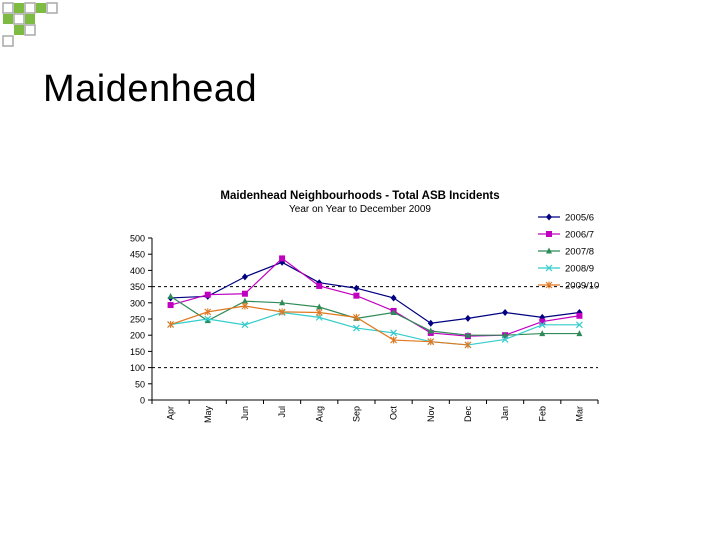 The height and width of the screenshot is (540, 720). What do you see at coordinates (142, 401) in the screenshot?
I see `y-tick-label: 0` at bounding box center [142, 401].